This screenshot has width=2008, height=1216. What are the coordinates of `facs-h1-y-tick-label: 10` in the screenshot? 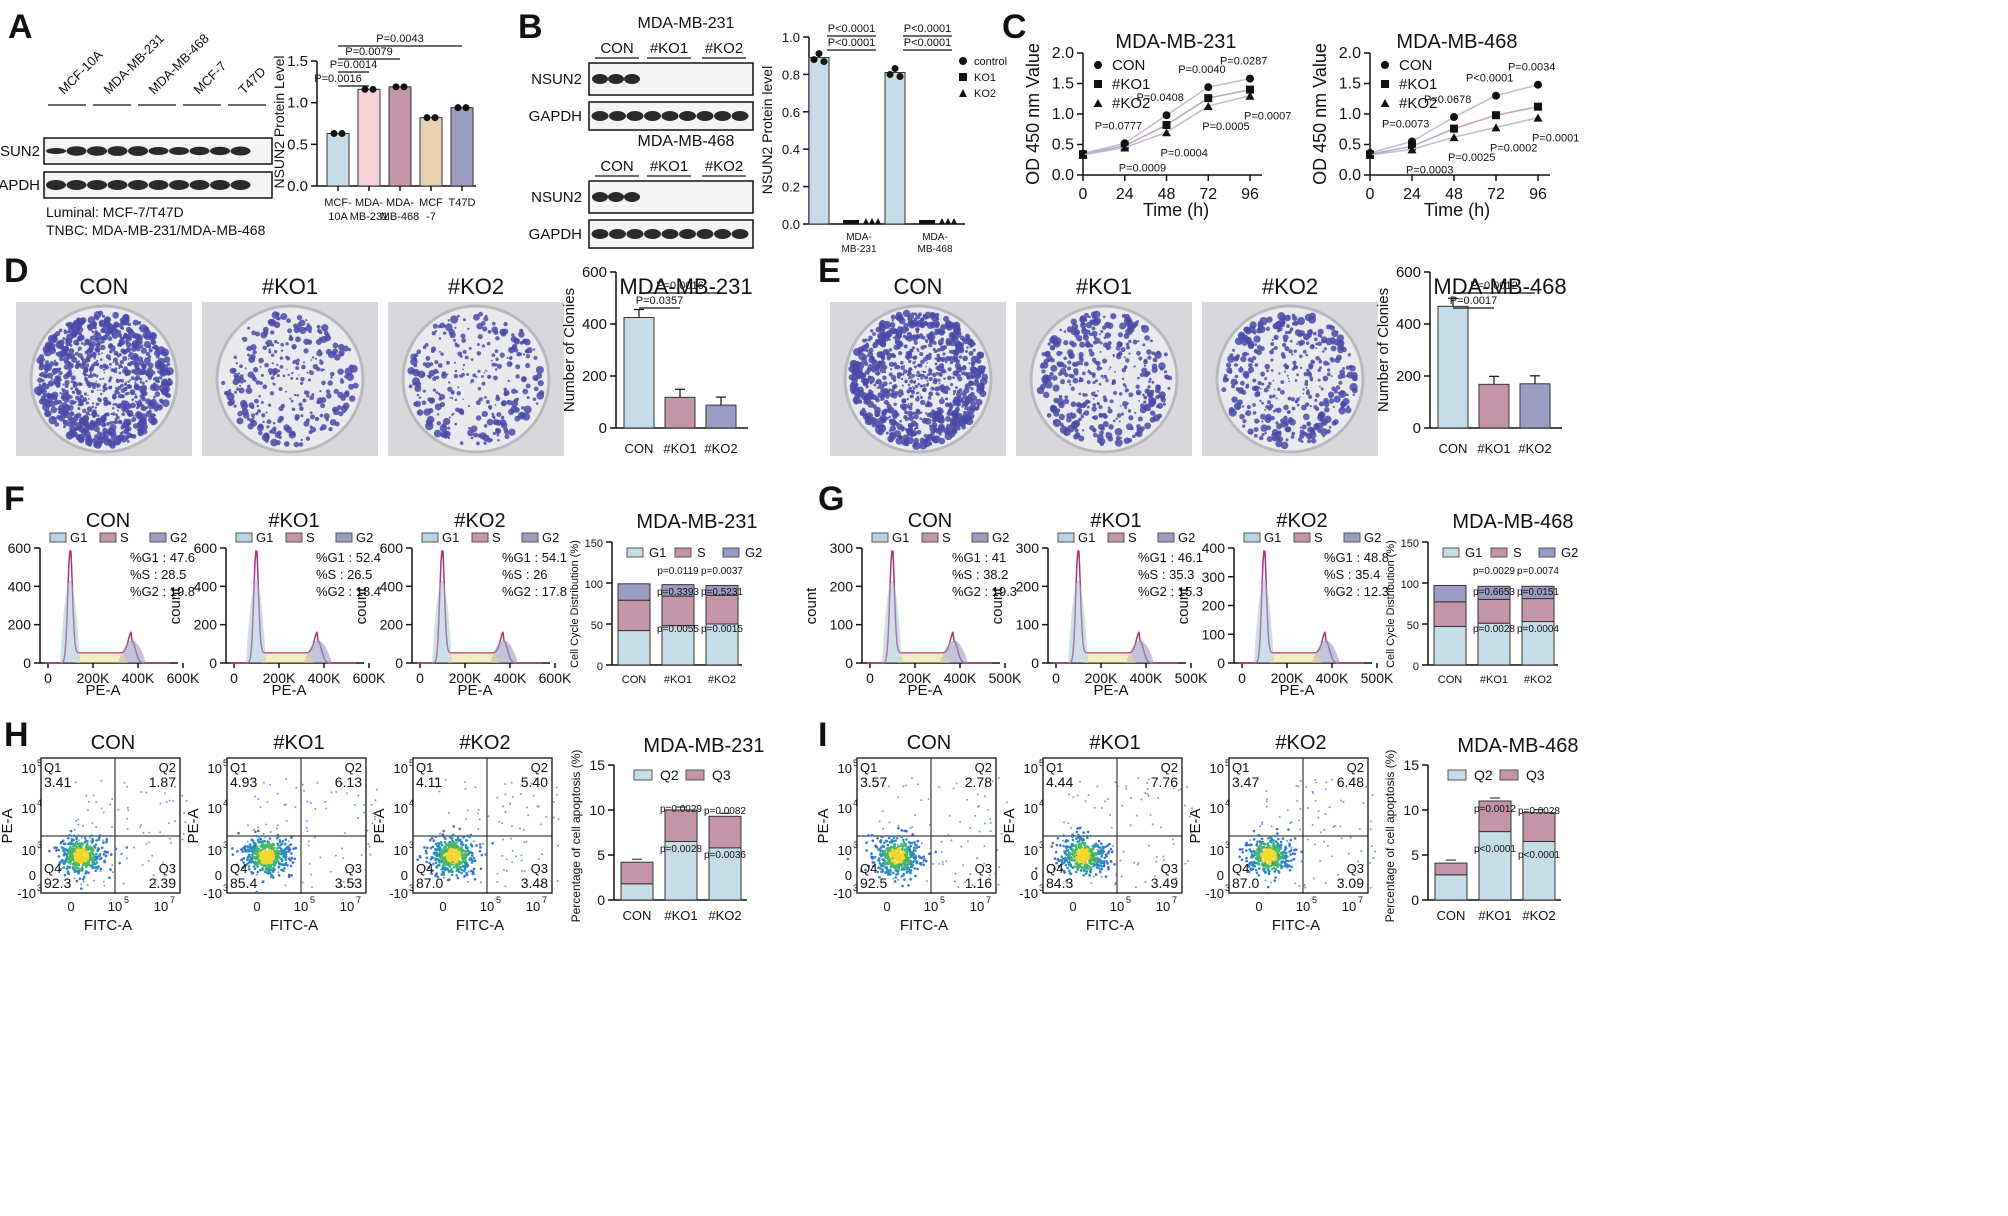 It's located at (29, 850).